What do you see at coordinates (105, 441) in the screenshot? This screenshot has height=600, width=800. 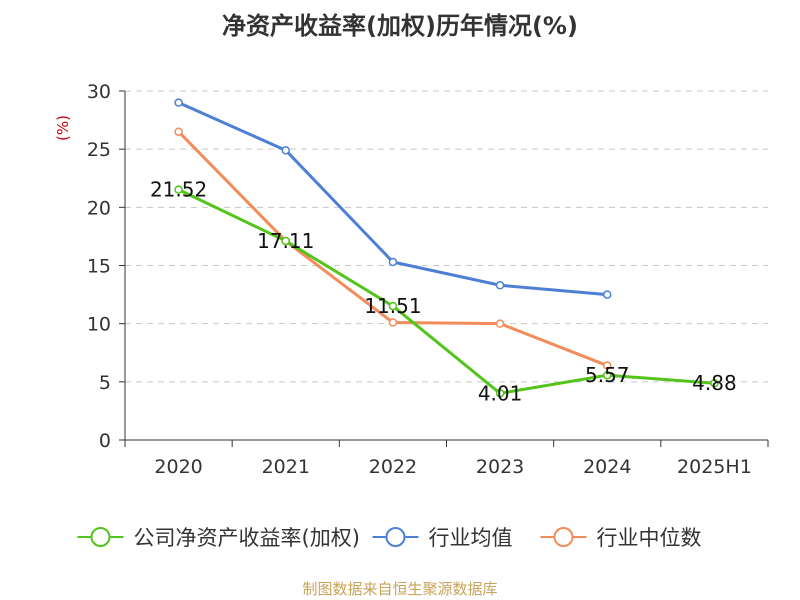 I see `y-tick-label: 0` at bounding box center [105, 441].